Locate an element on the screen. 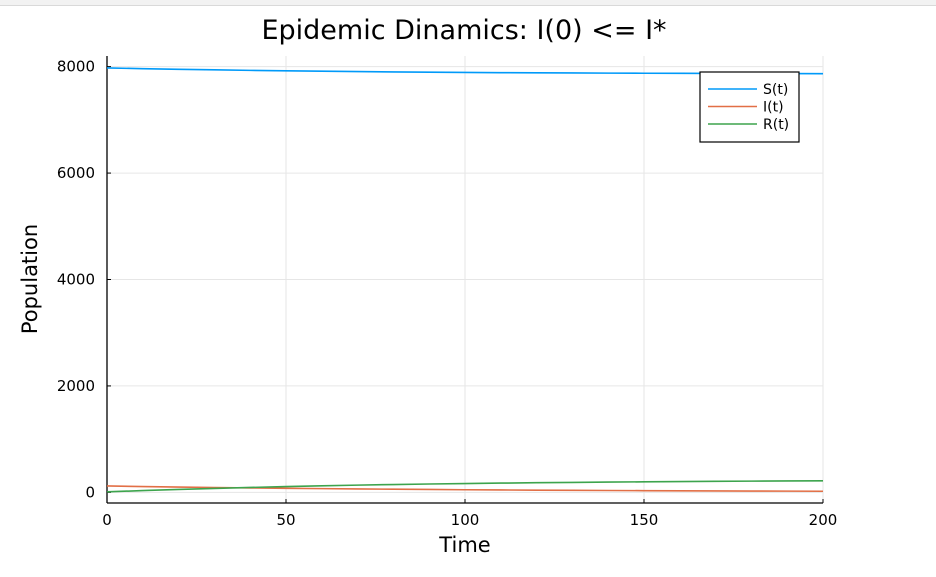  x-tick-label: 150 is located at coordinates (644, 520).